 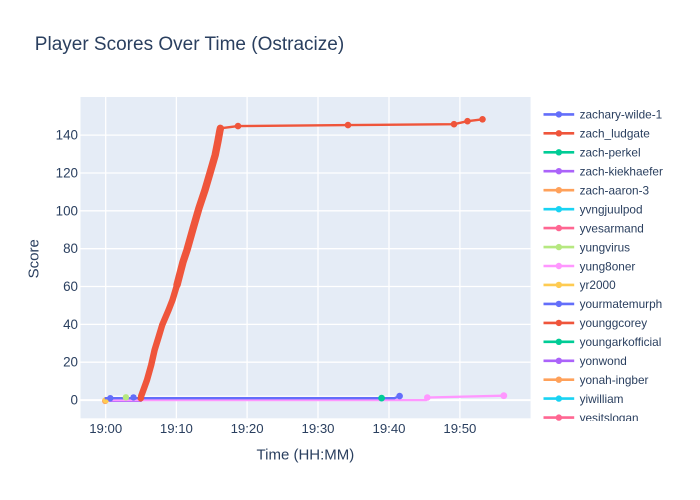 I want to click on svg-text: yvesarmand, so click(x=612, y=228).